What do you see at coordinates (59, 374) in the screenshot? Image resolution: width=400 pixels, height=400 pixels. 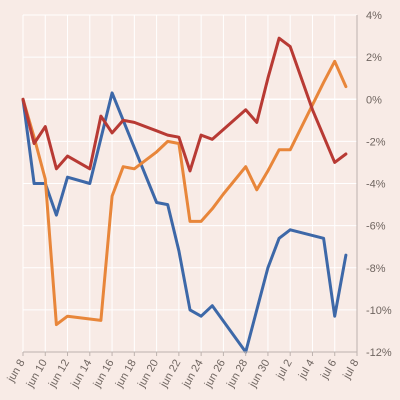 I see `x-tick-label: jun 12` at bounding box center [59, 374].